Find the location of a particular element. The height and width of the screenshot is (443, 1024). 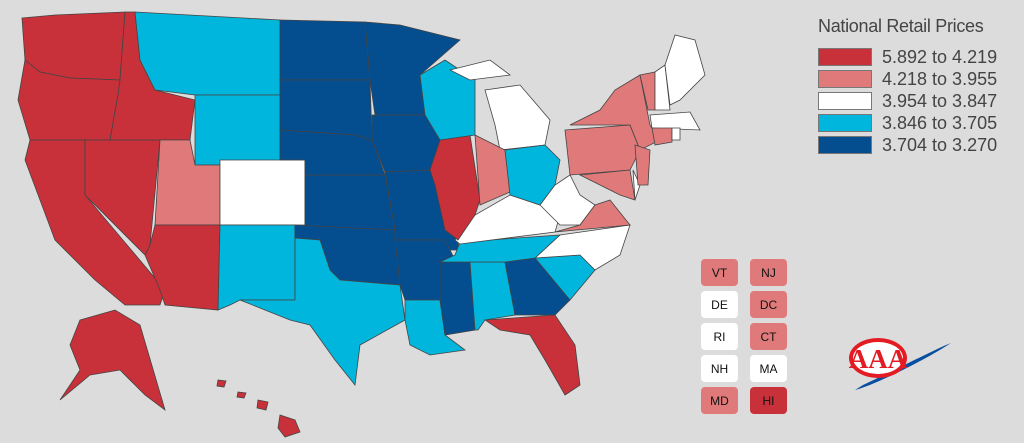

state-MA is located at coordinates (675, 121).